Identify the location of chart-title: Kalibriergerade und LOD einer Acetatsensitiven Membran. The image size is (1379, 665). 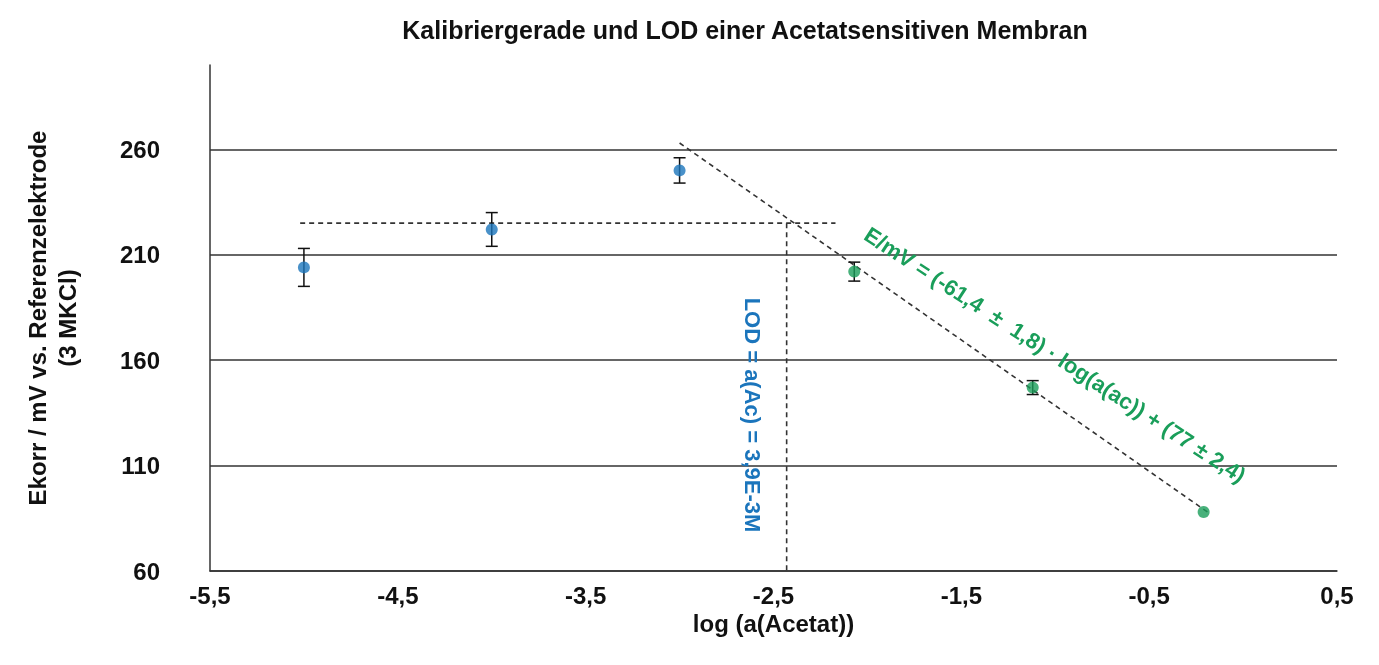
(745, 29).